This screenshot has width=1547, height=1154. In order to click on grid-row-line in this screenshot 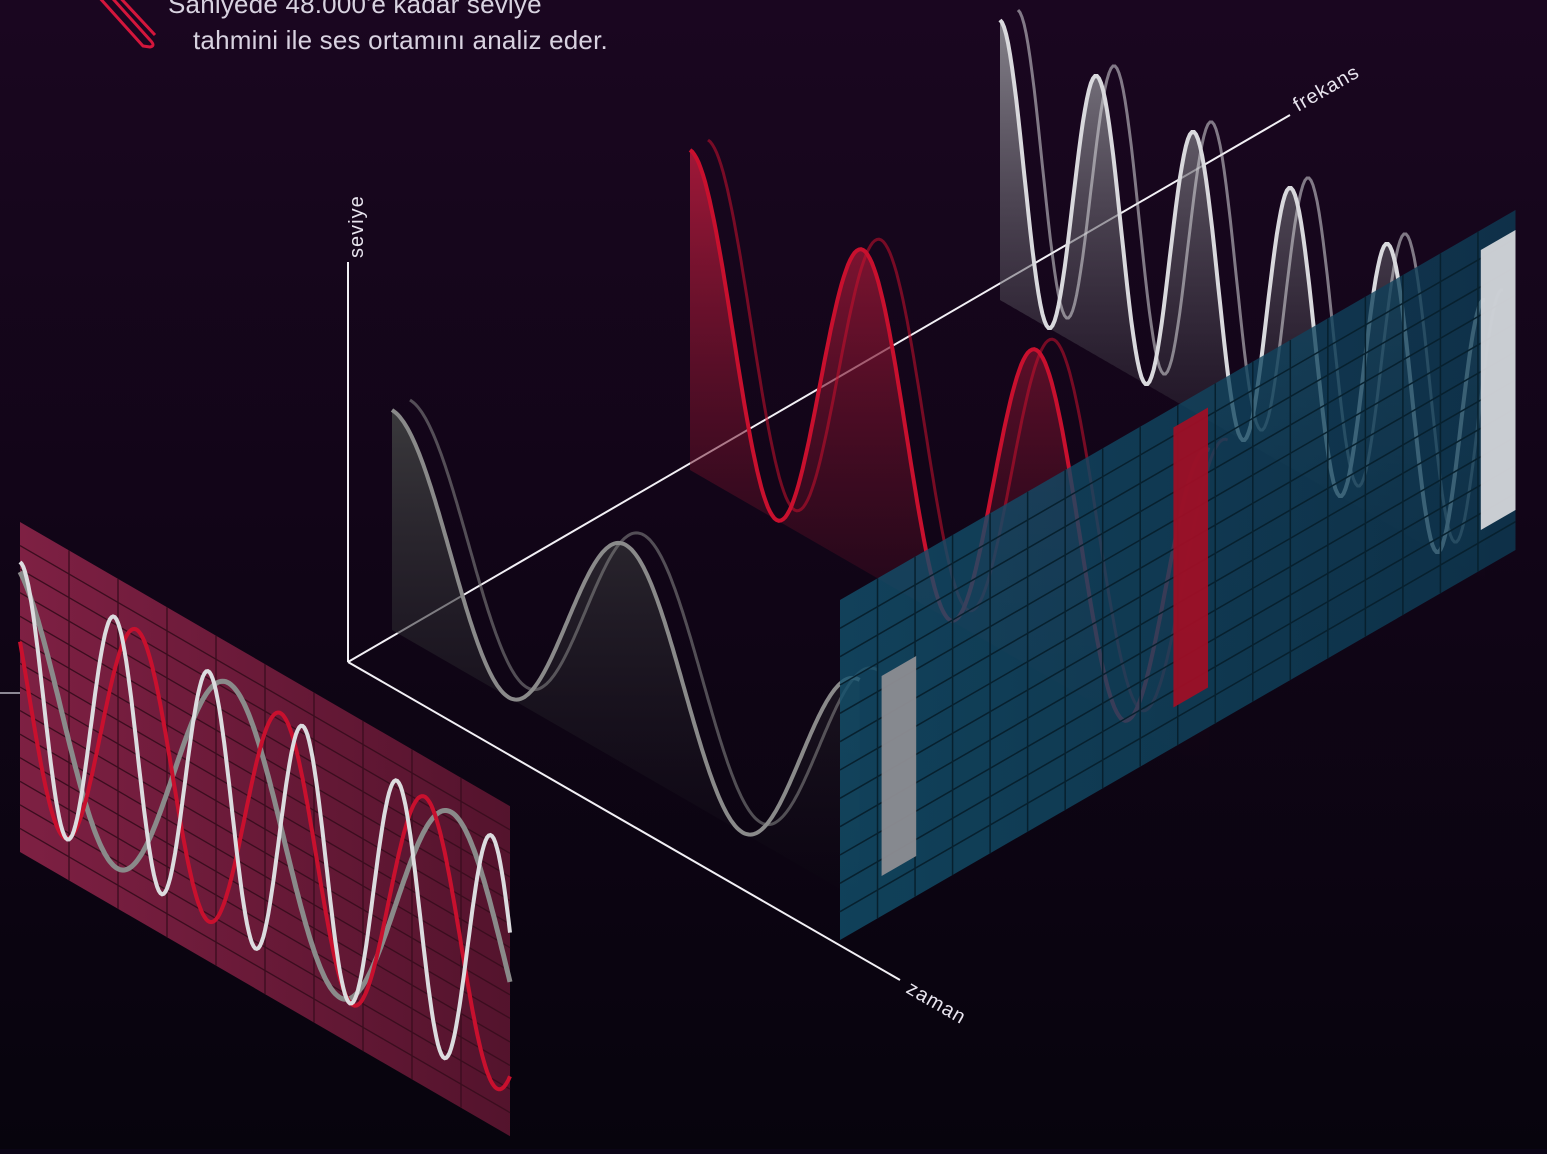, I will do `click(1177, 717)`.